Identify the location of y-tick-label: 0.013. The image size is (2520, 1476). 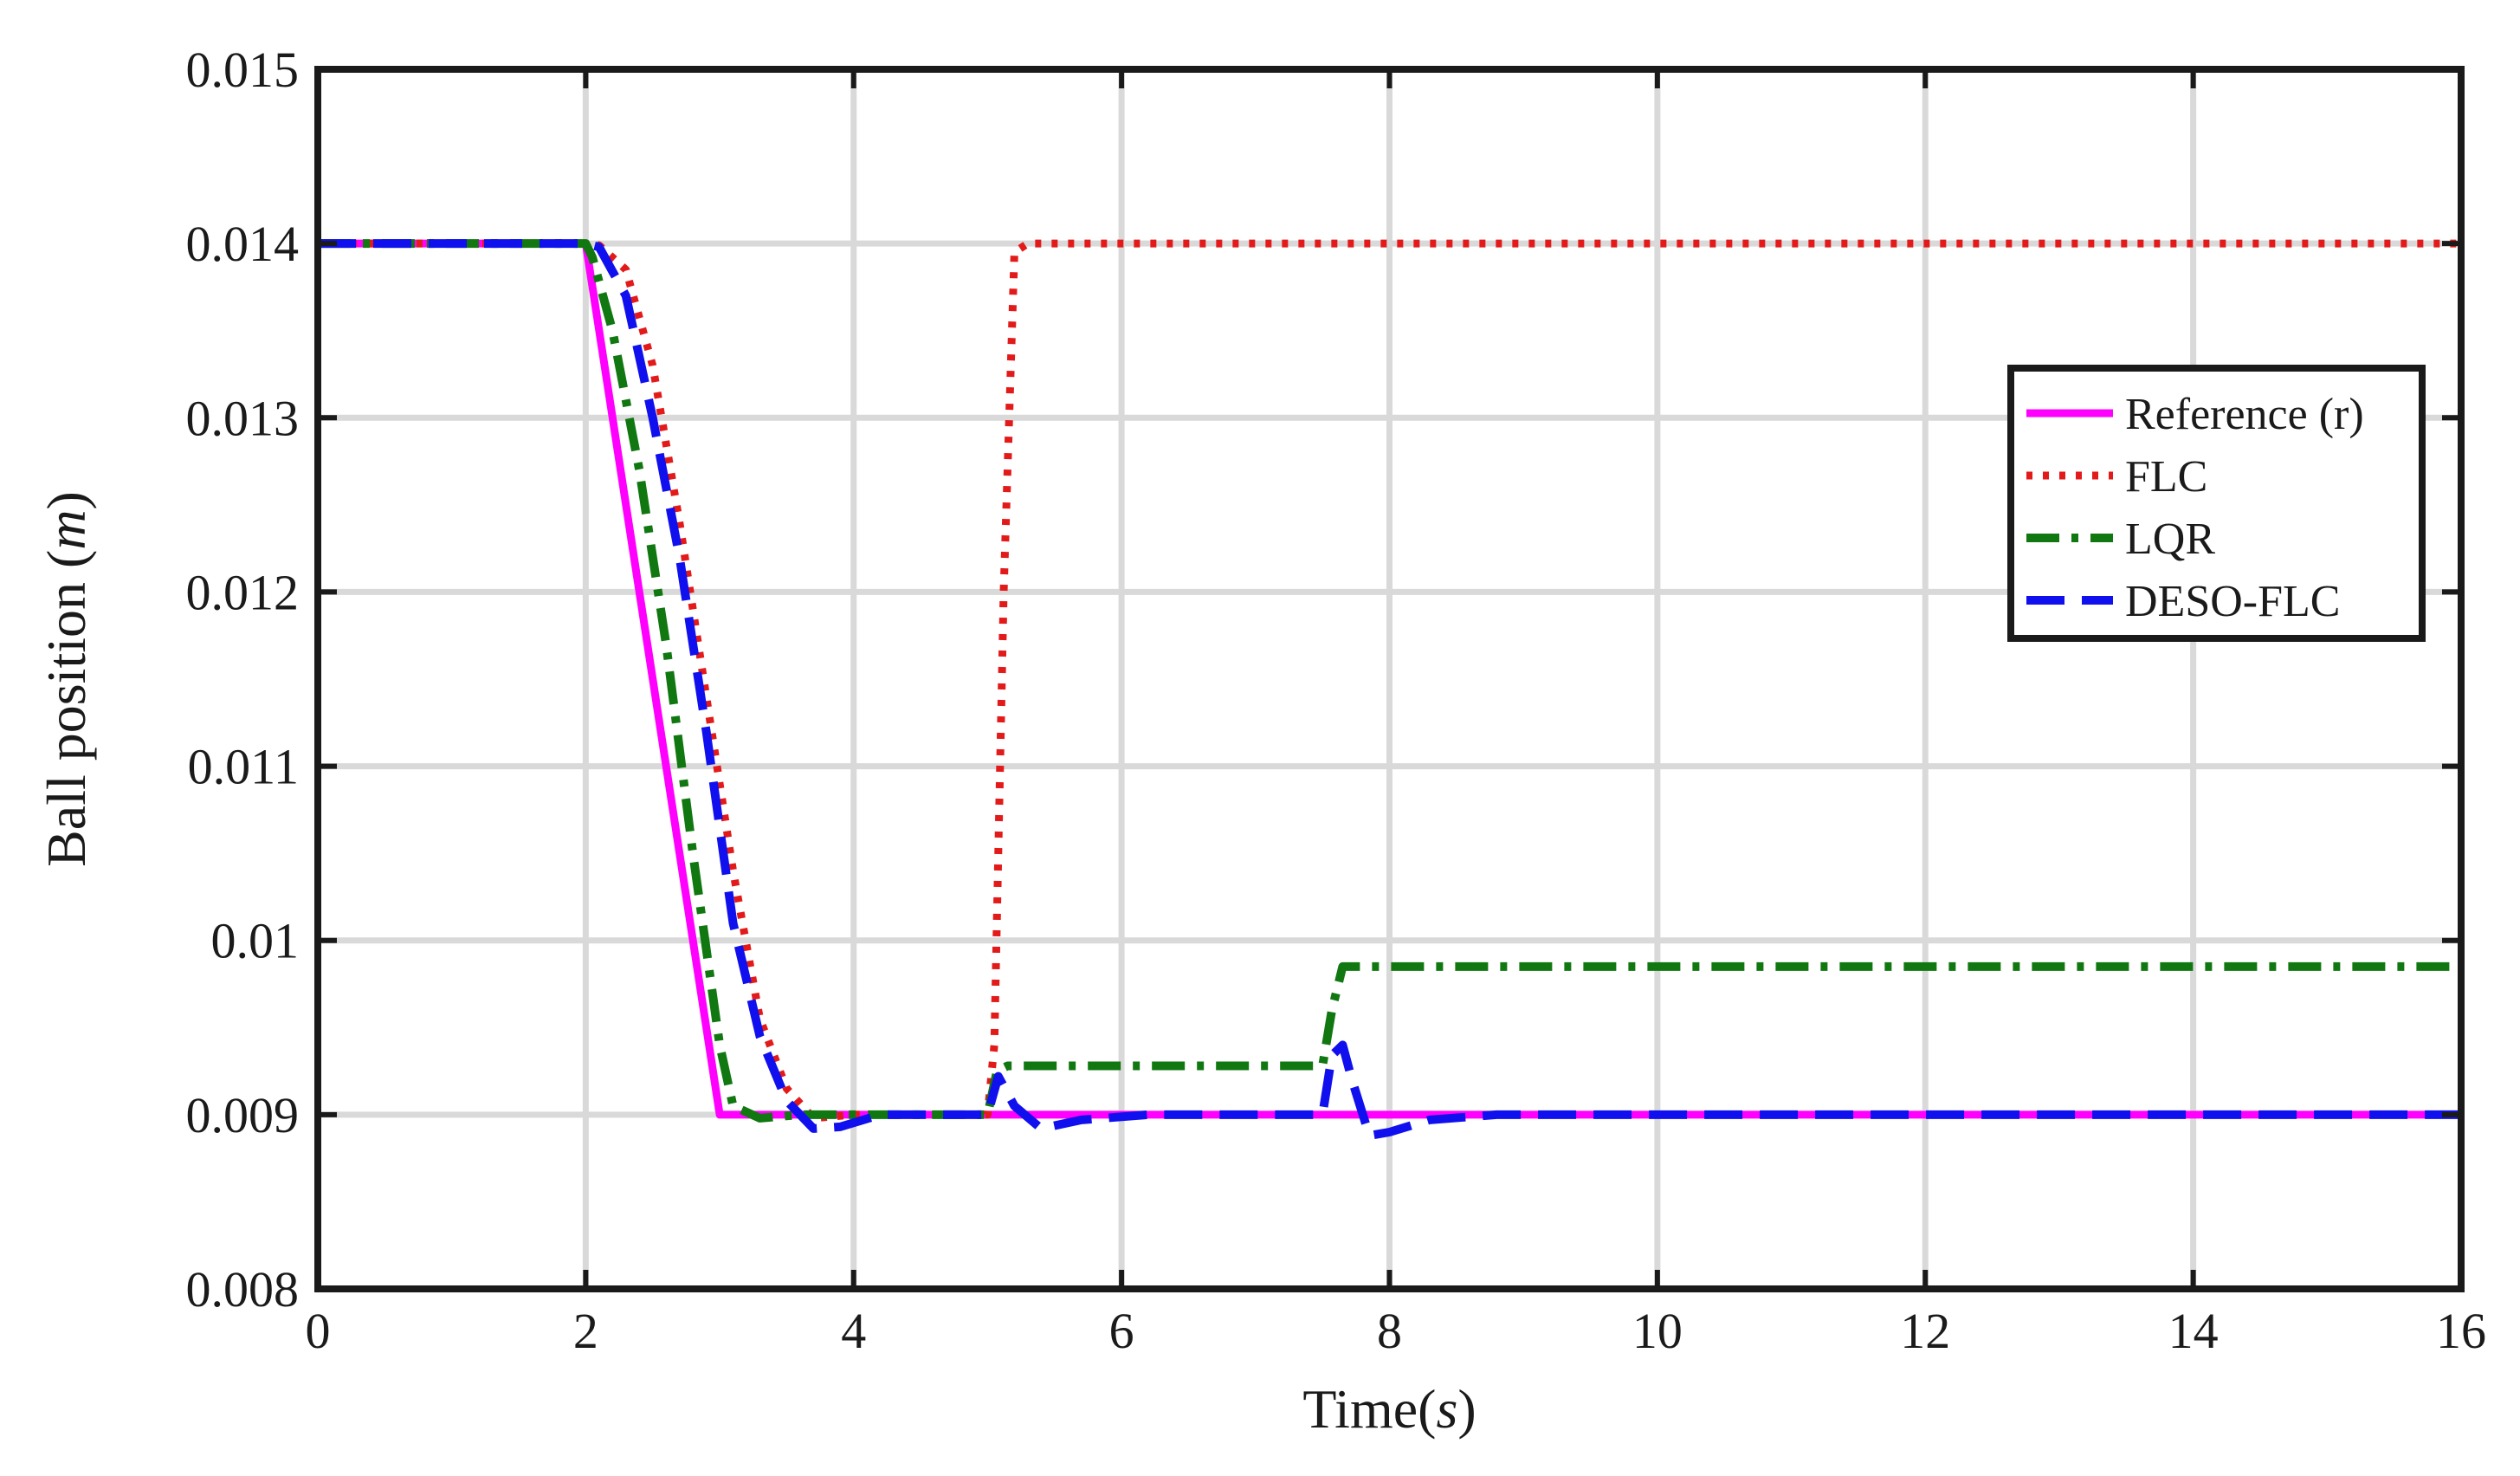
(243, 418).